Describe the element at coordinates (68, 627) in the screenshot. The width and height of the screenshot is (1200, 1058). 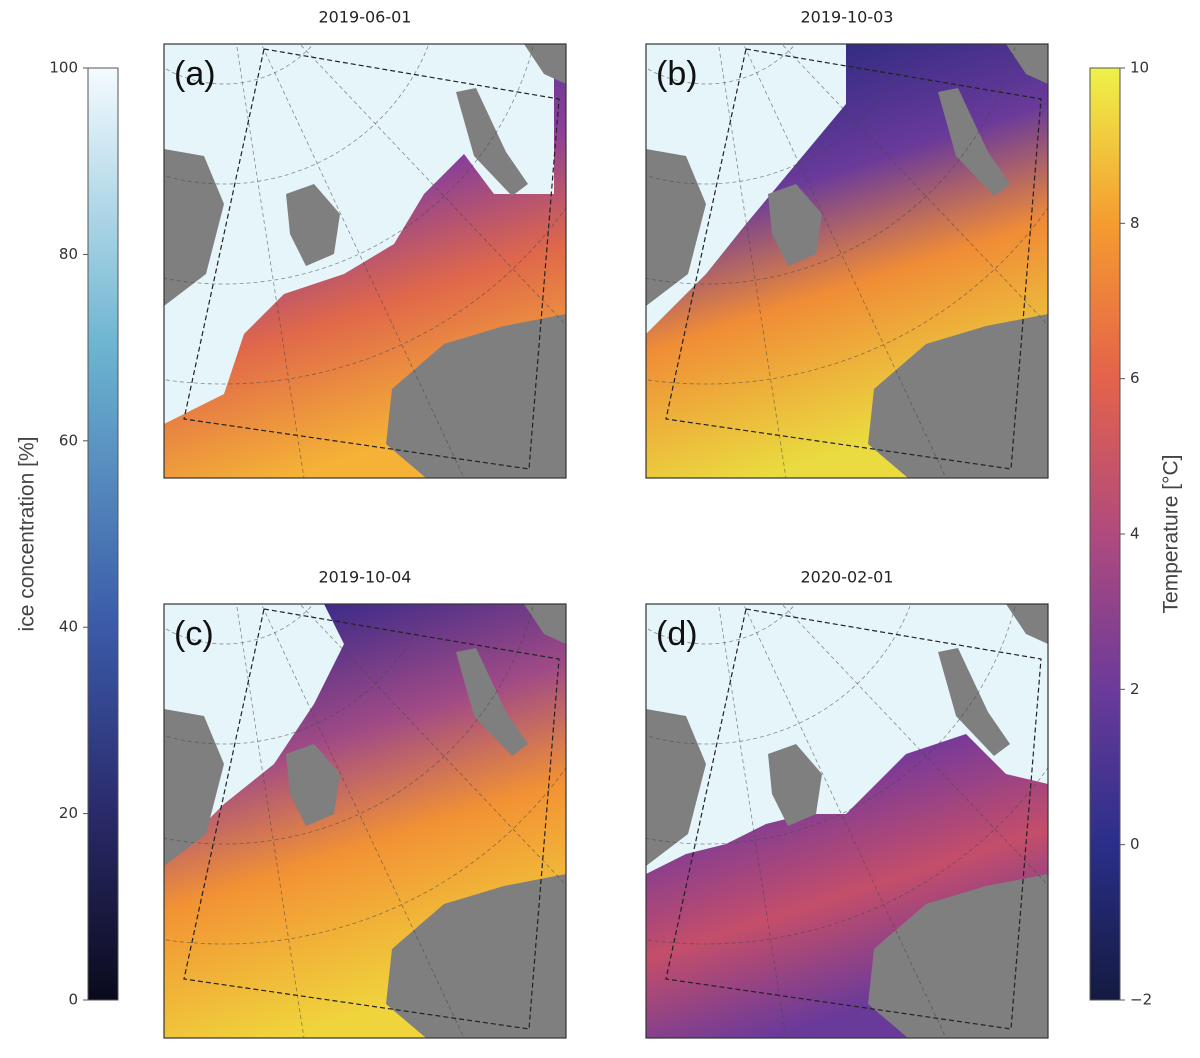
I see `tick-label: 40` at that location.